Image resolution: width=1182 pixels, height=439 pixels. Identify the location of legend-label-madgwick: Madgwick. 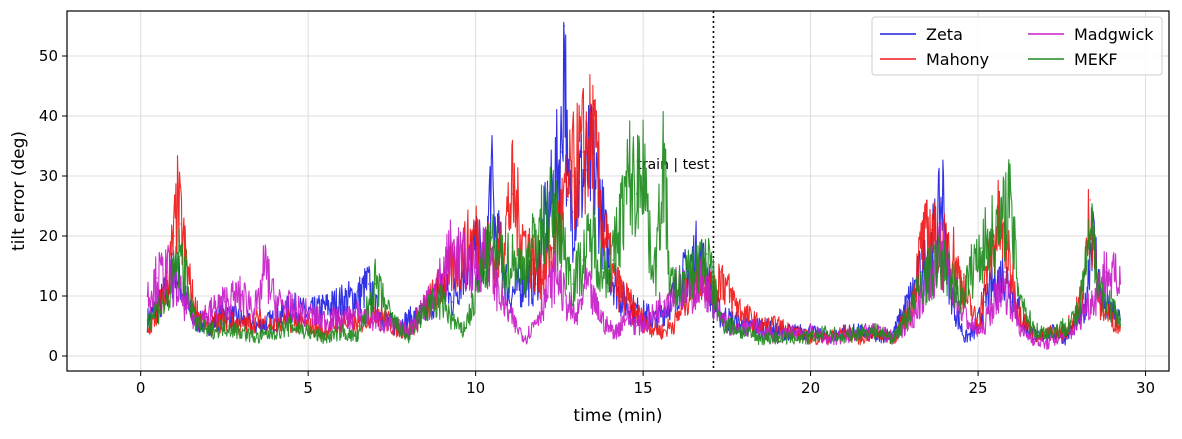
(1114, 34).